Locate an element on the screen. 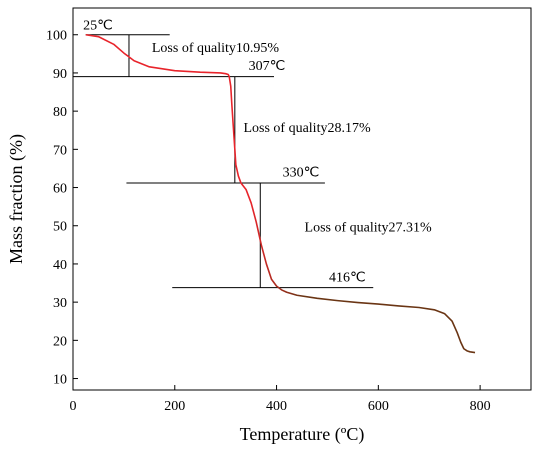  y-tick-label: 90 is located at coordinates (60, 74).